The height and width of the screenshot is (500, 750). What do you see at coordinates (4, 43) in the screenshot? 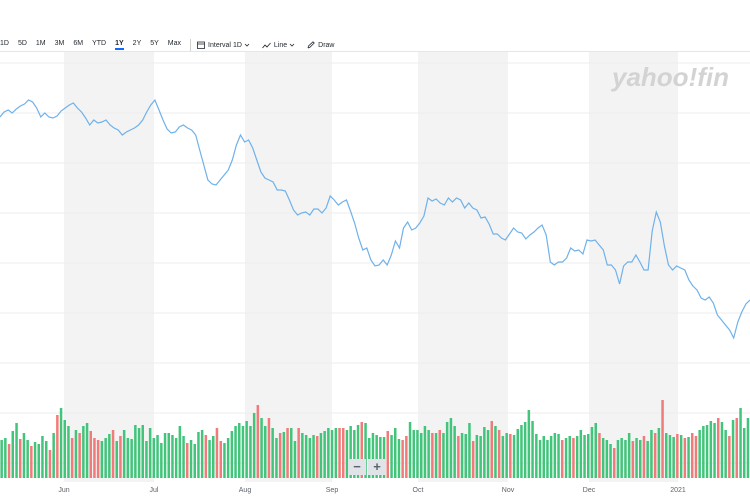
I see `range-1d: 1D` at bounding box center [4, 43].